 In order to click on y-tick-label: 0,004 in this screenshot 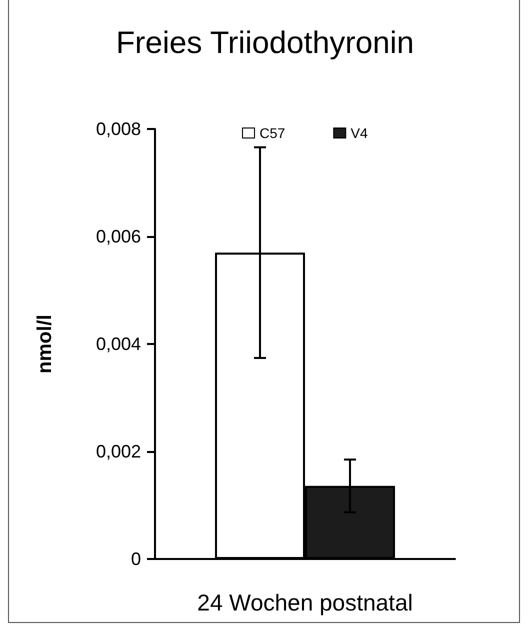, I will do `click(118, 344)`.